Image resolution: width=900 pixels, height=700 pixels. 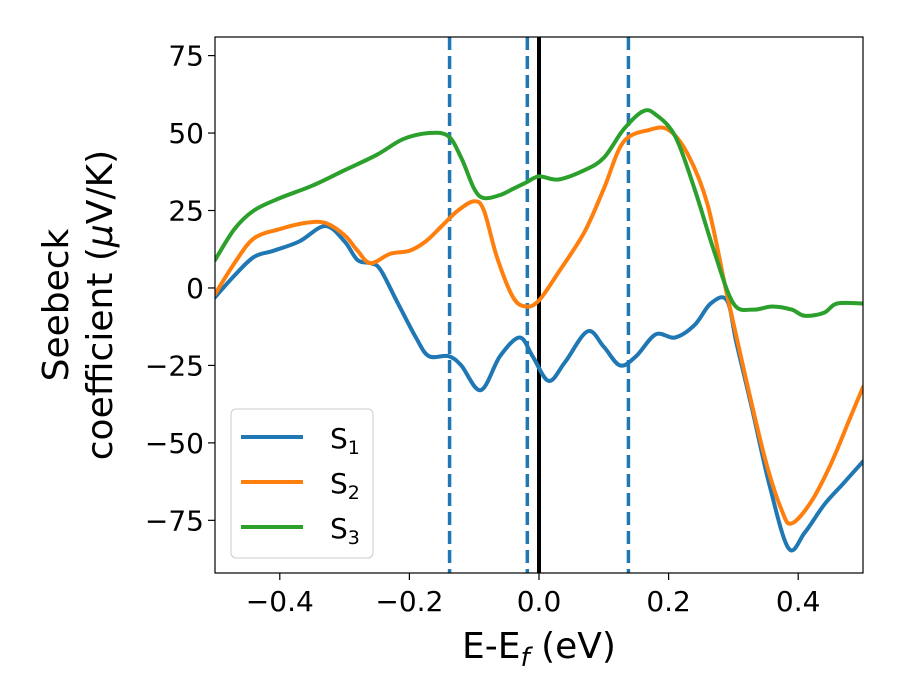 What do you see at coordinates (345, 485) in the screenshot?
I see `legend-label-s2: S2` at bounding box center [345, 485].